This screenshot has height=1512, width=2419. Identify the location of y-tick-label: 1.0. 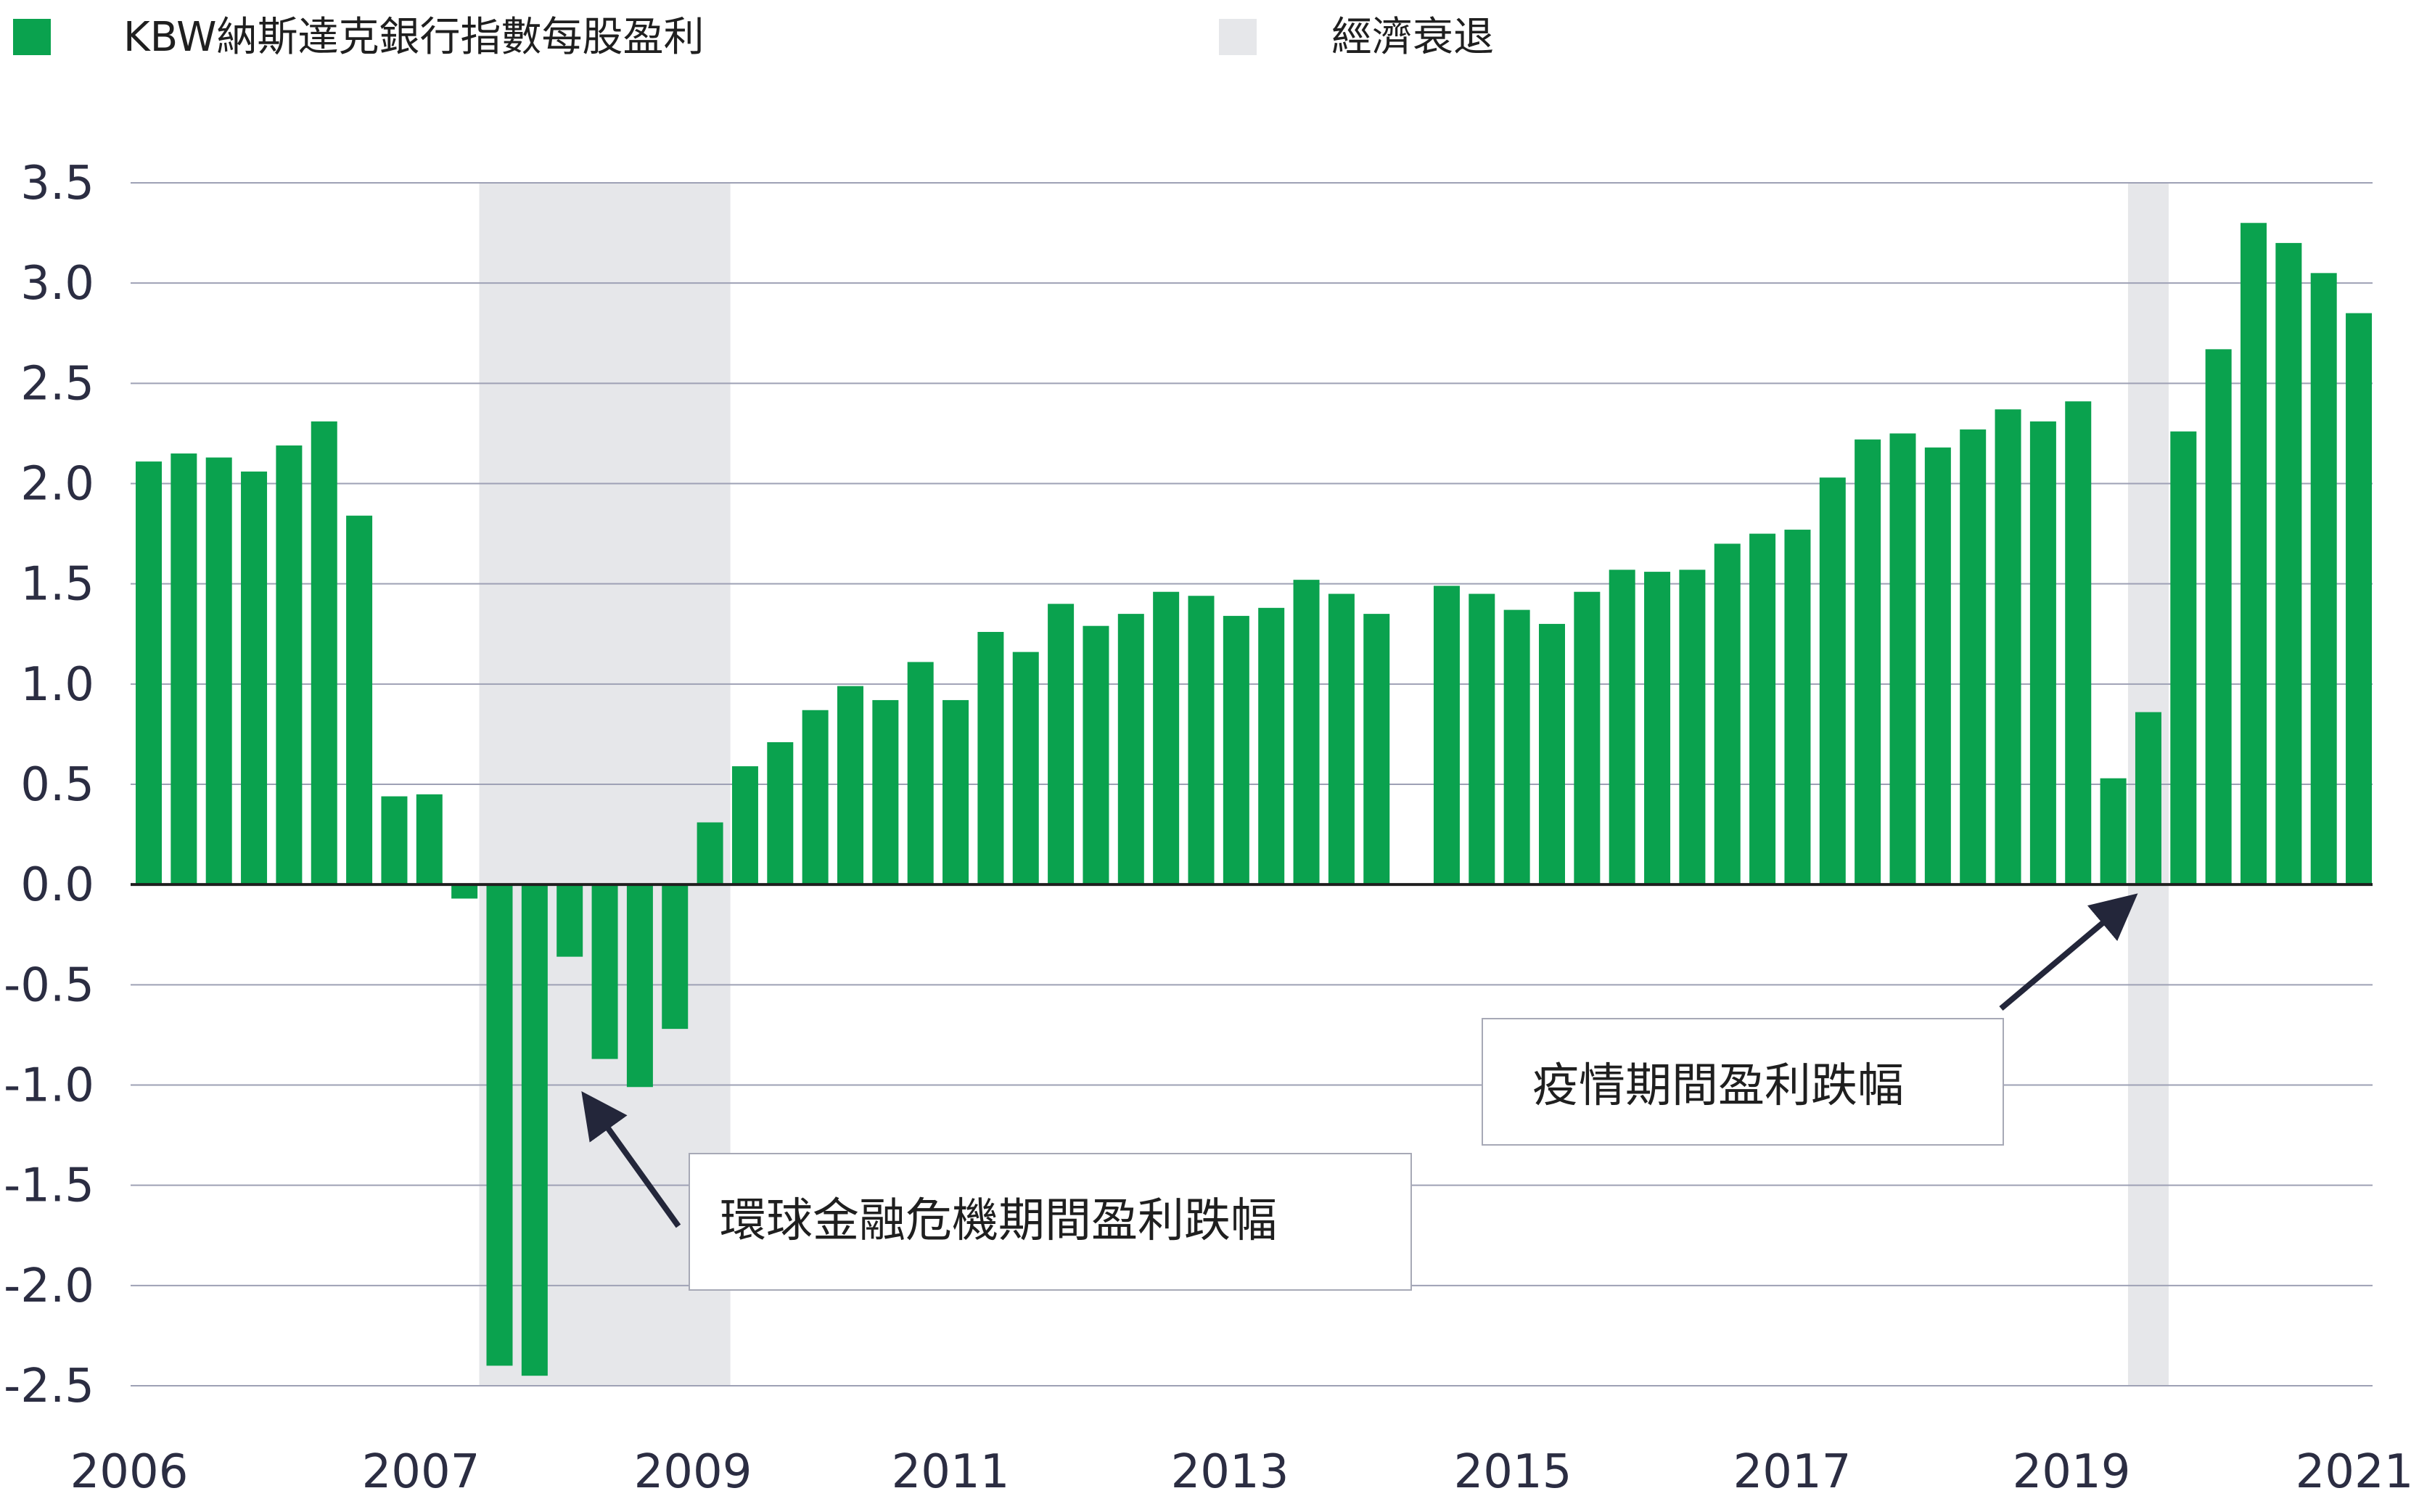
(57, 685).